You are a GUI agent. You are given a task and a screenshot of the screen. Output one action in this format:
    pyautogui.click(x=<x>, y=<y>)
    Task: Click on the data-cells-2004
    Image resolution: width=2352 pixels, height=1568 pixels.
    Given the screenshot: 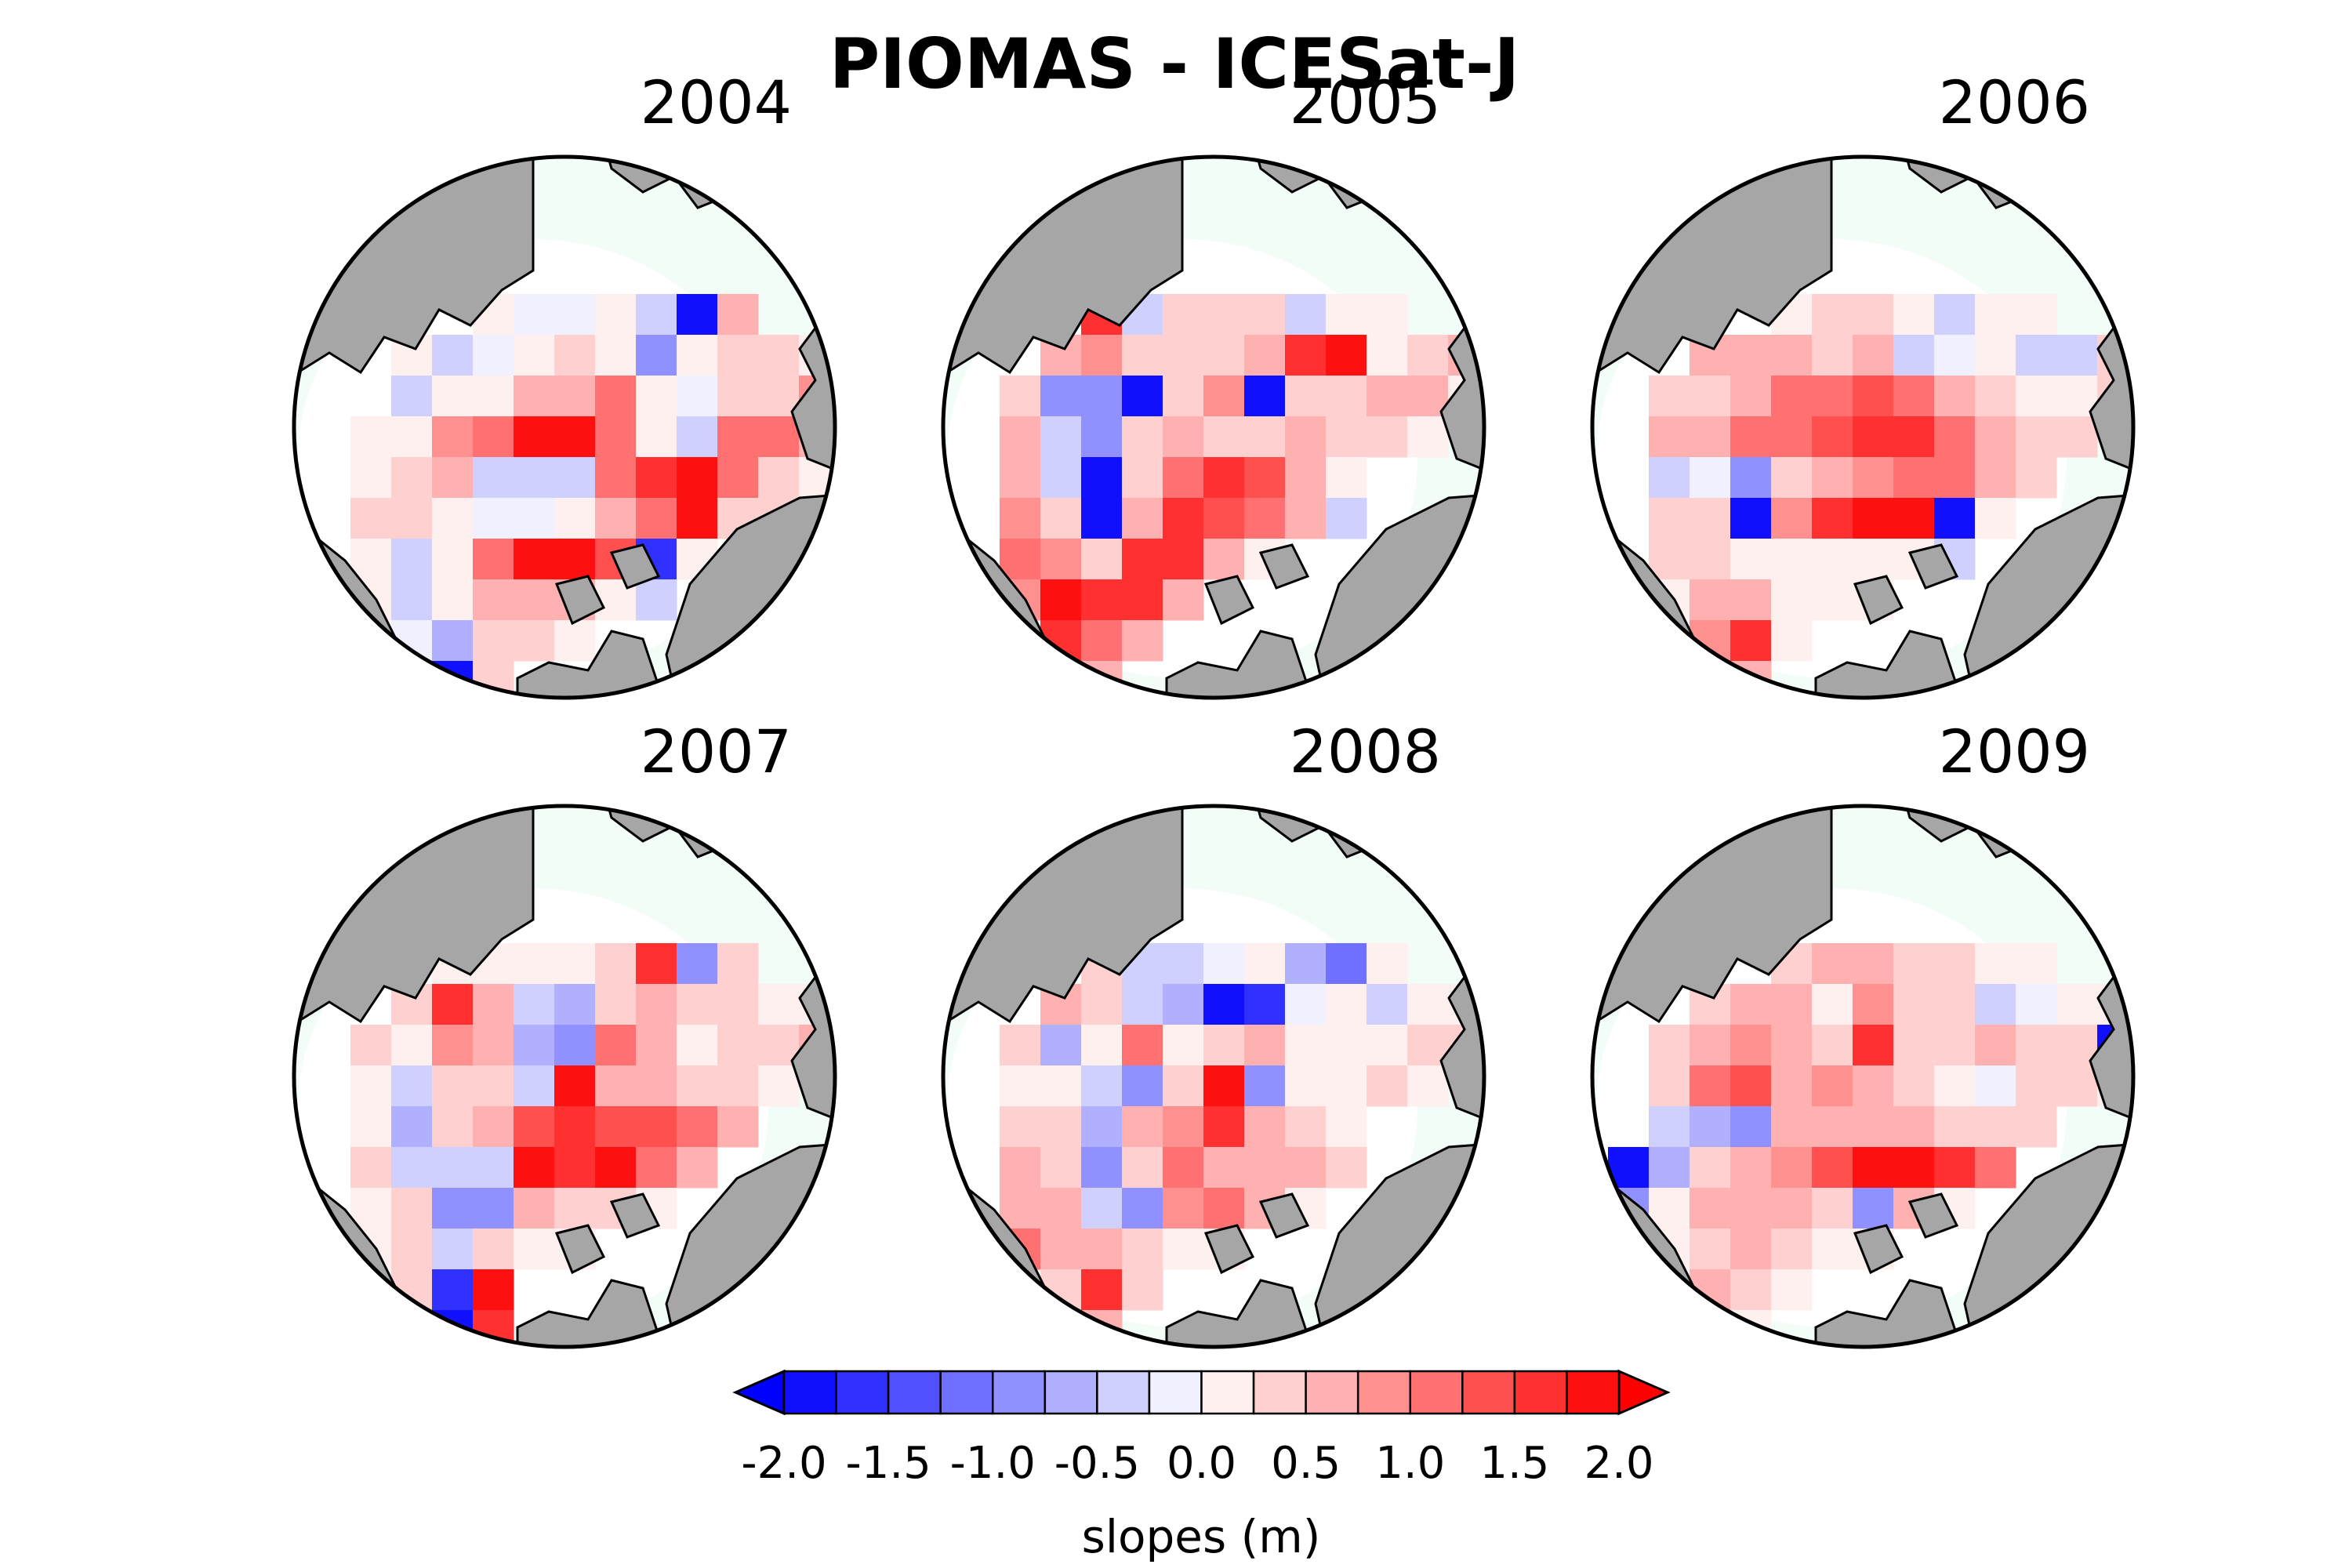 What is the action you would take?
    pyautogui.click(x=592, y=496)
    